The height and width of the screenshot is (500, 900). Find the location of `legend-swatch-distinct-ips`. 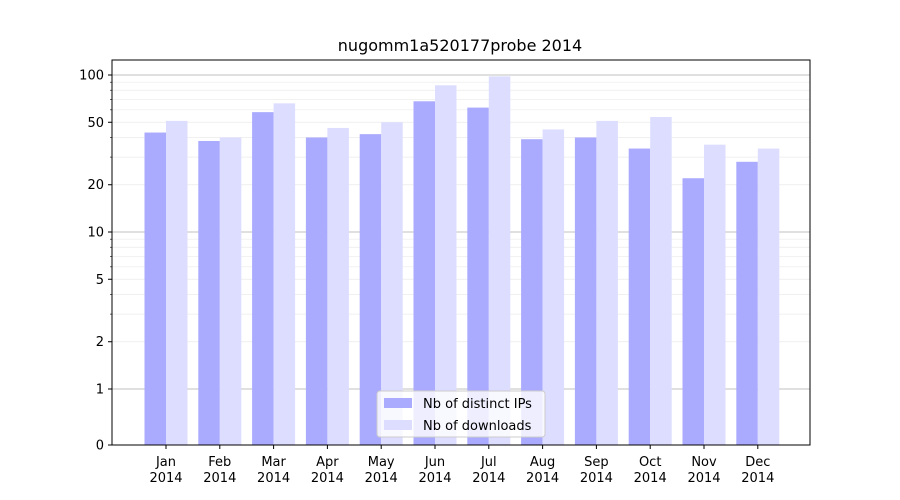

legend-swatch-distinct-ips is located at coordinates (398, 403).